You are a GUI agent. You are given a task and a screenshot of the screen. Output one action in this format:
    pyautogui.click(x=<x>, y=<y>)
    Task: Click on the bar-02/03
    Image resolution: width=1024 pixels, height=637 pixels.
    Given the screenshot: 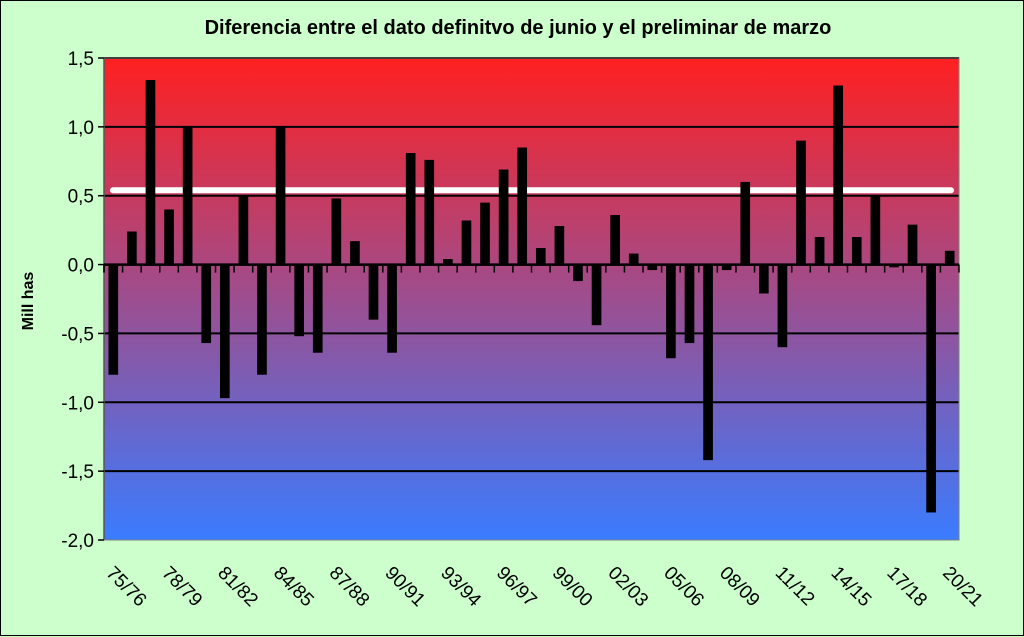 What is the action you would take?
    pyautogui.click(x=615, y=239)
    